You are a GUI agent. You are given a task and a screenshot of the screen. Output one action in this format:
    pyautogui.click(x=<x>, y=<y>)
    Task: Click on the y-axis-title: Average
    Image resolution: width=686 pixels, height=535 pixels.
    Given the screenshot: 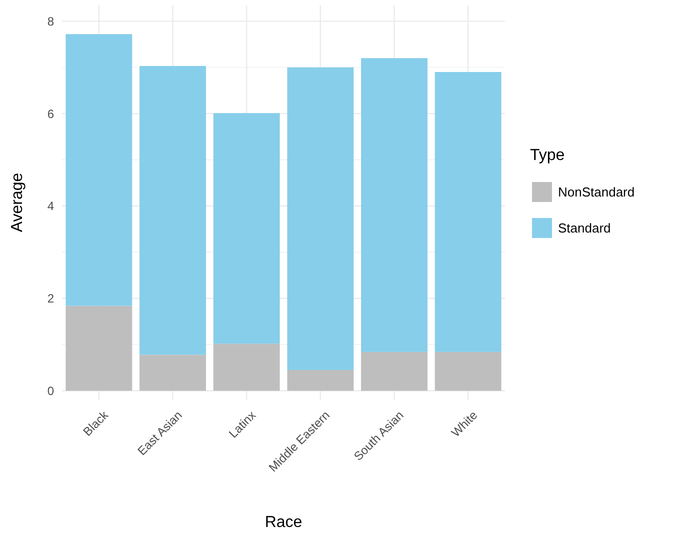 What is the action you would take?
    pyautogui.click(x=17, y=202)
    